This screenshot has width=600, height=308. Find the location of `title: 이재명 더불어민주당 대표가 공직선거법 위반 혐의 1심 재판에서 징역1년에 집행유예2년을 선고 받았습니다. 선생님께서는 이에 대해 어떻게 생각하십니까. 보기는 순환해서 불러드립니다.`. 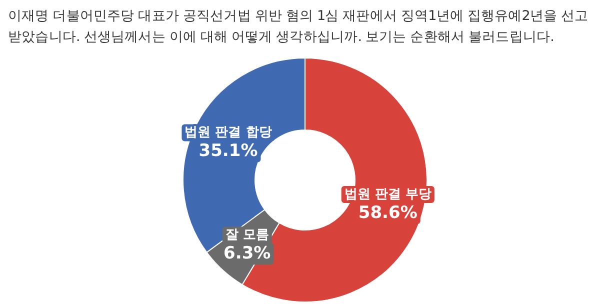

title: 이재명 더불어민주당 대표가 공직선거법 위반 혐의 1심 재판에서 징역1년에 집행유예2년을 선고 받았습니다. 선생님께서는 이에 대해 어떻게 생각하십니까. 보기는 순환해서 불러드립니다. is located at coordinates (299, 27).